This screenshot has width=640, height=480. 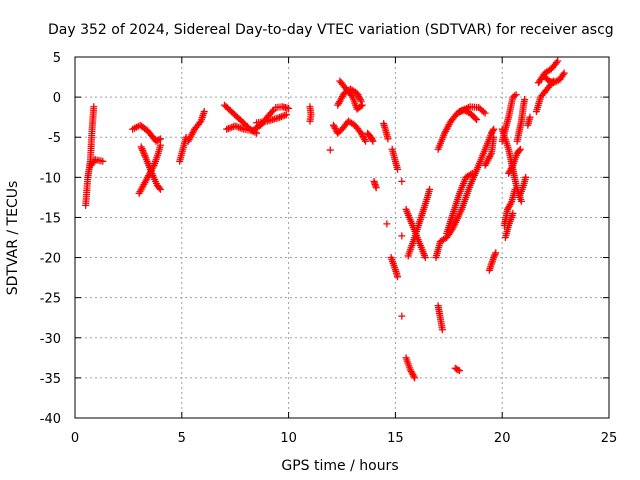 What do you see at coordinates (50, 218) in the screenshot?
I see `y-tick-label: -15` at bounding box center [50, 218].